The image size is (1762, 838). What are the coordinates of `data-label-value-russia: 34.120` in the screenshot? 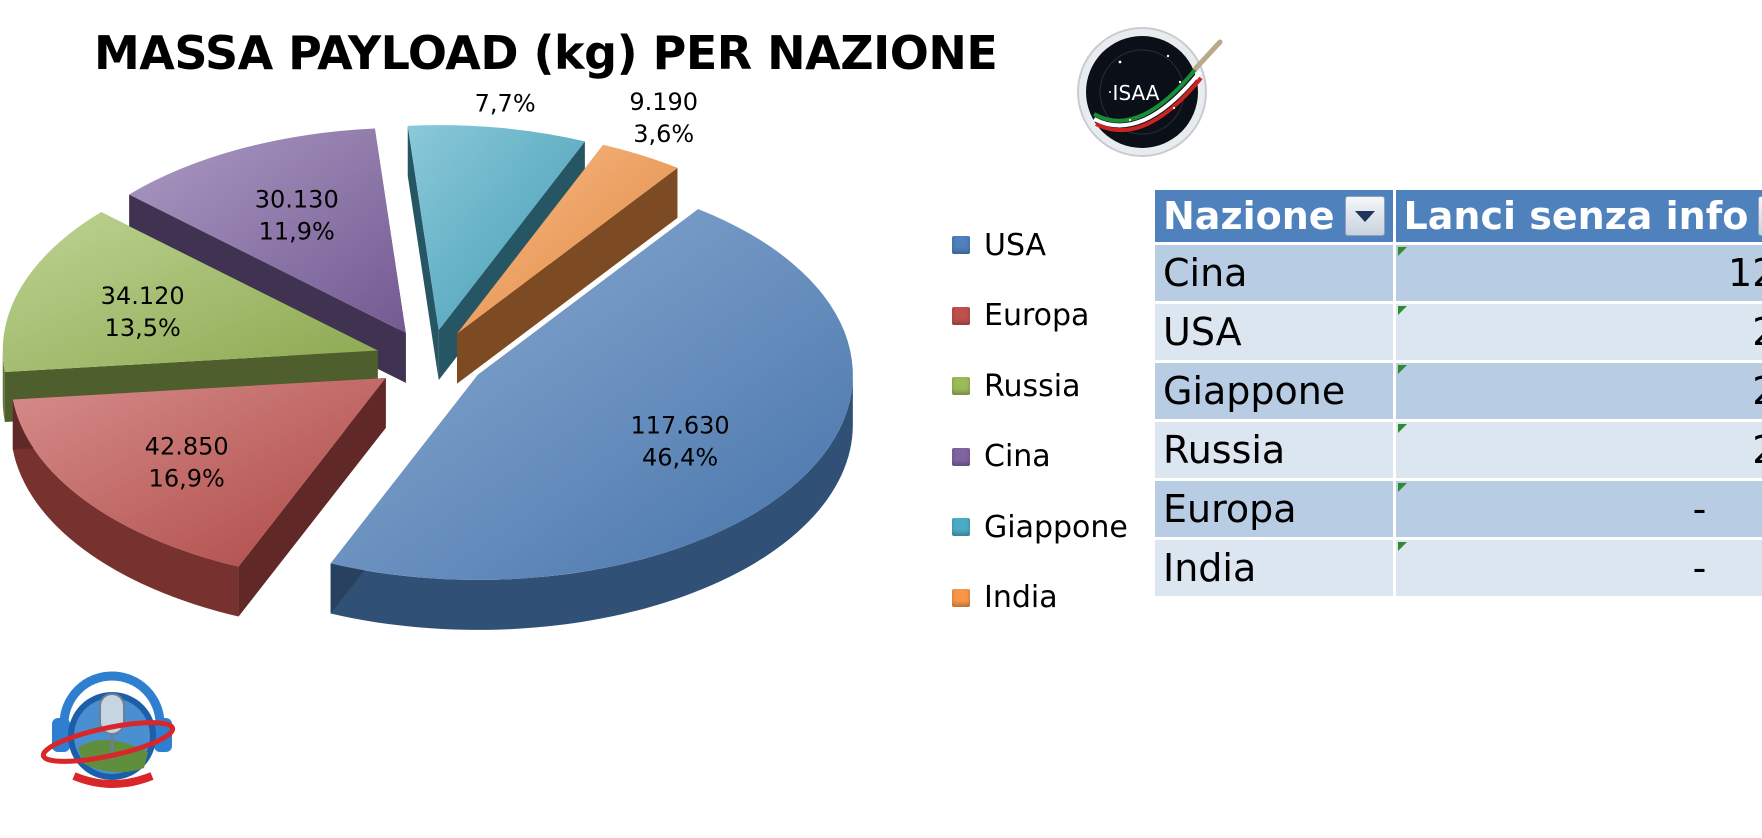 It's located at (143, 296).